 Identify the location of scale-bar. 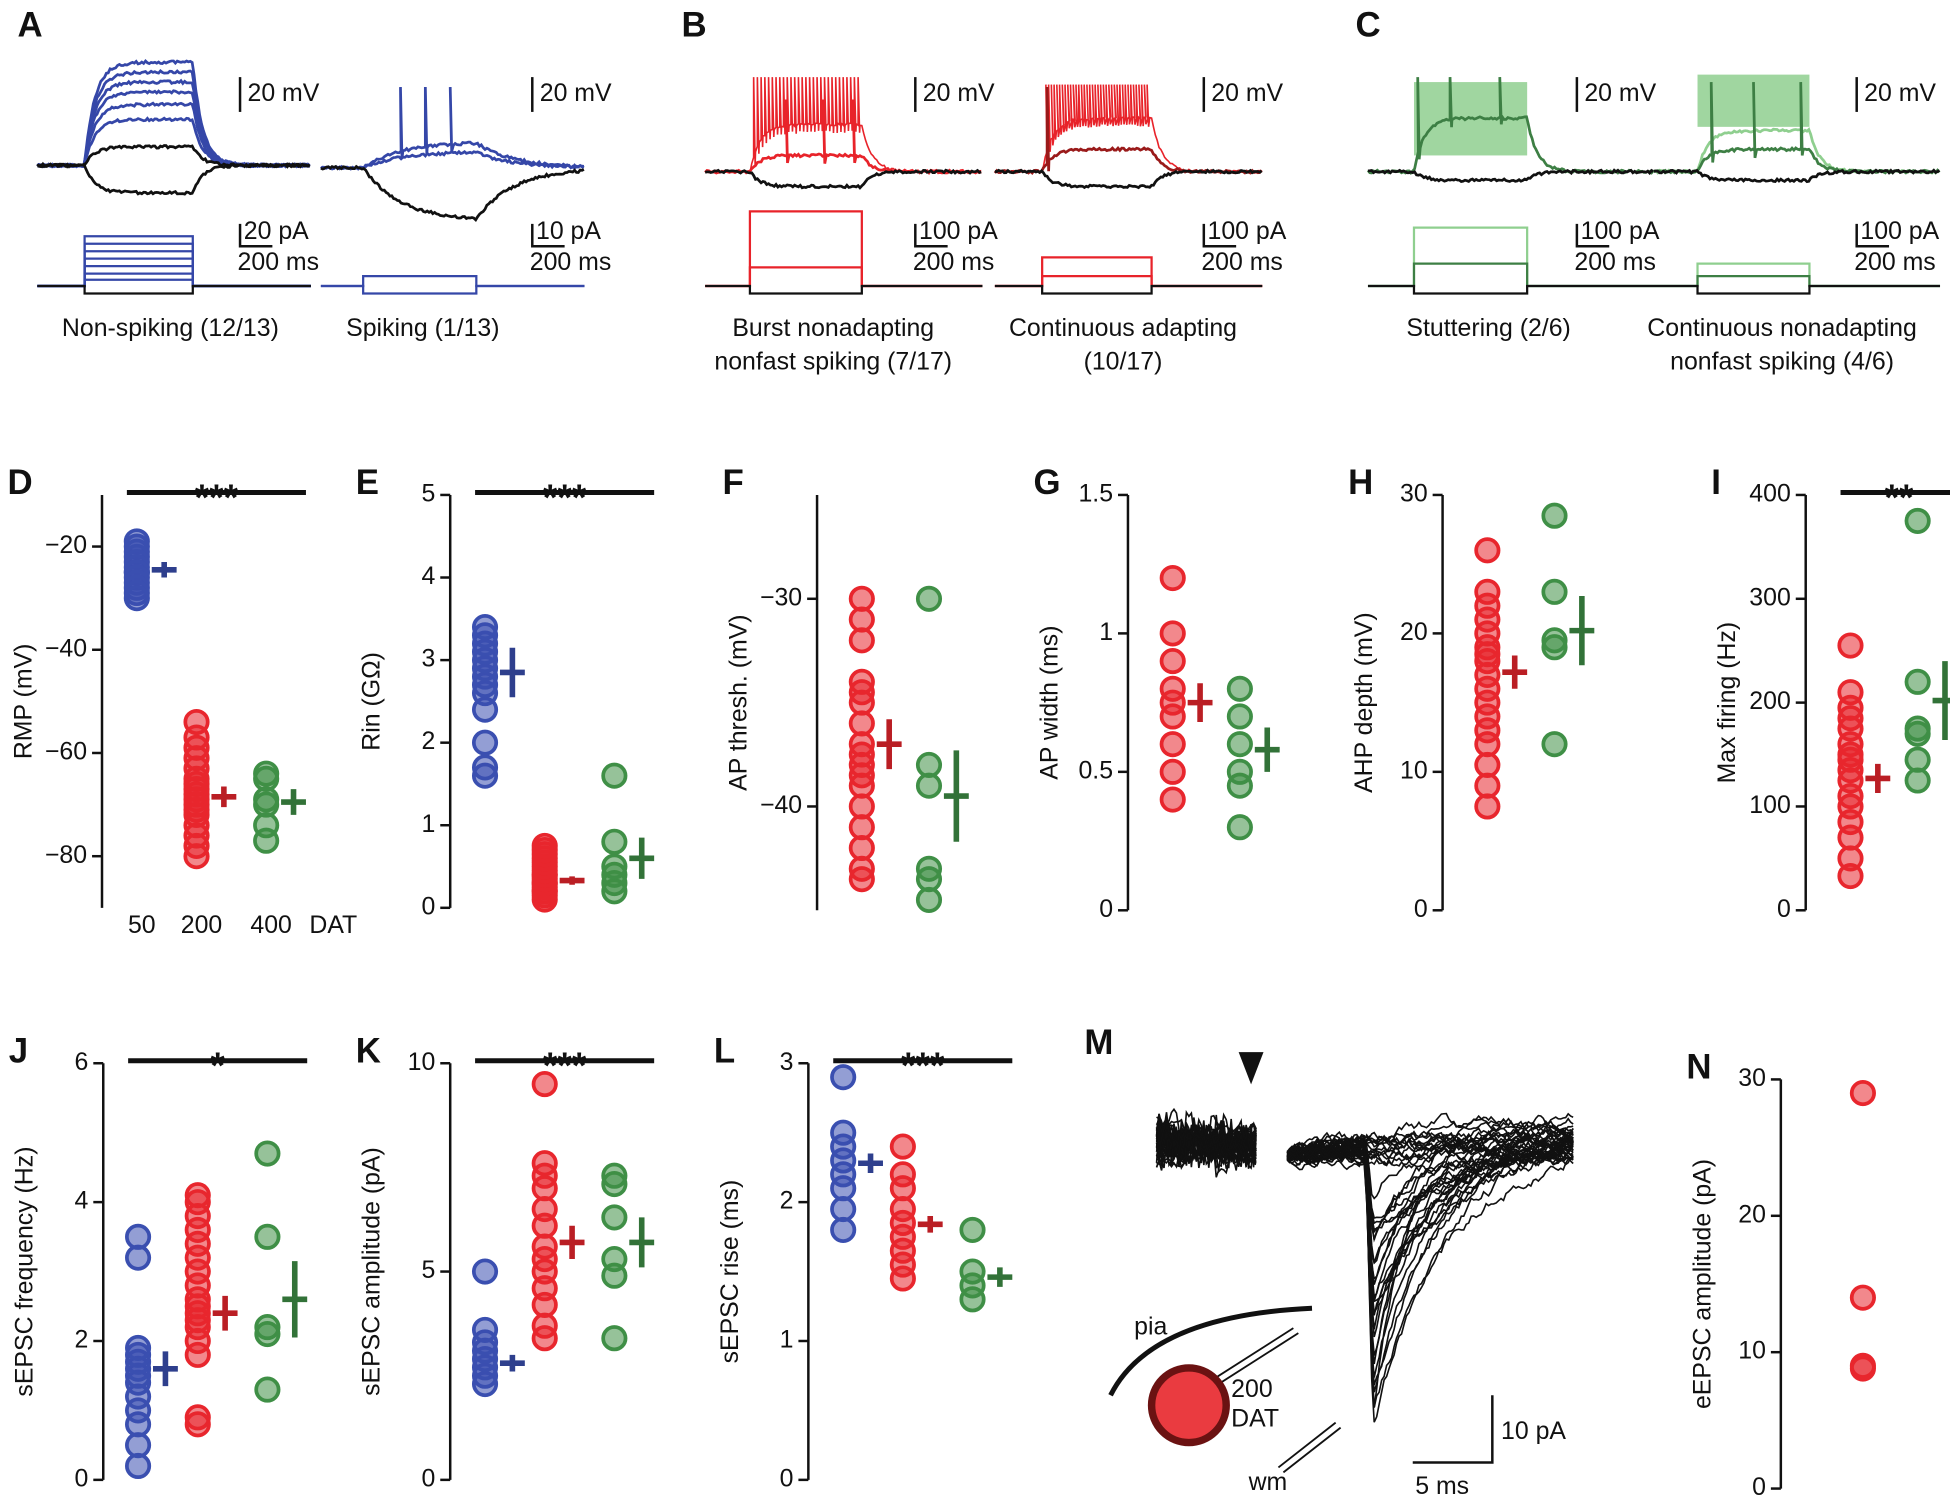
(1453, 1429).